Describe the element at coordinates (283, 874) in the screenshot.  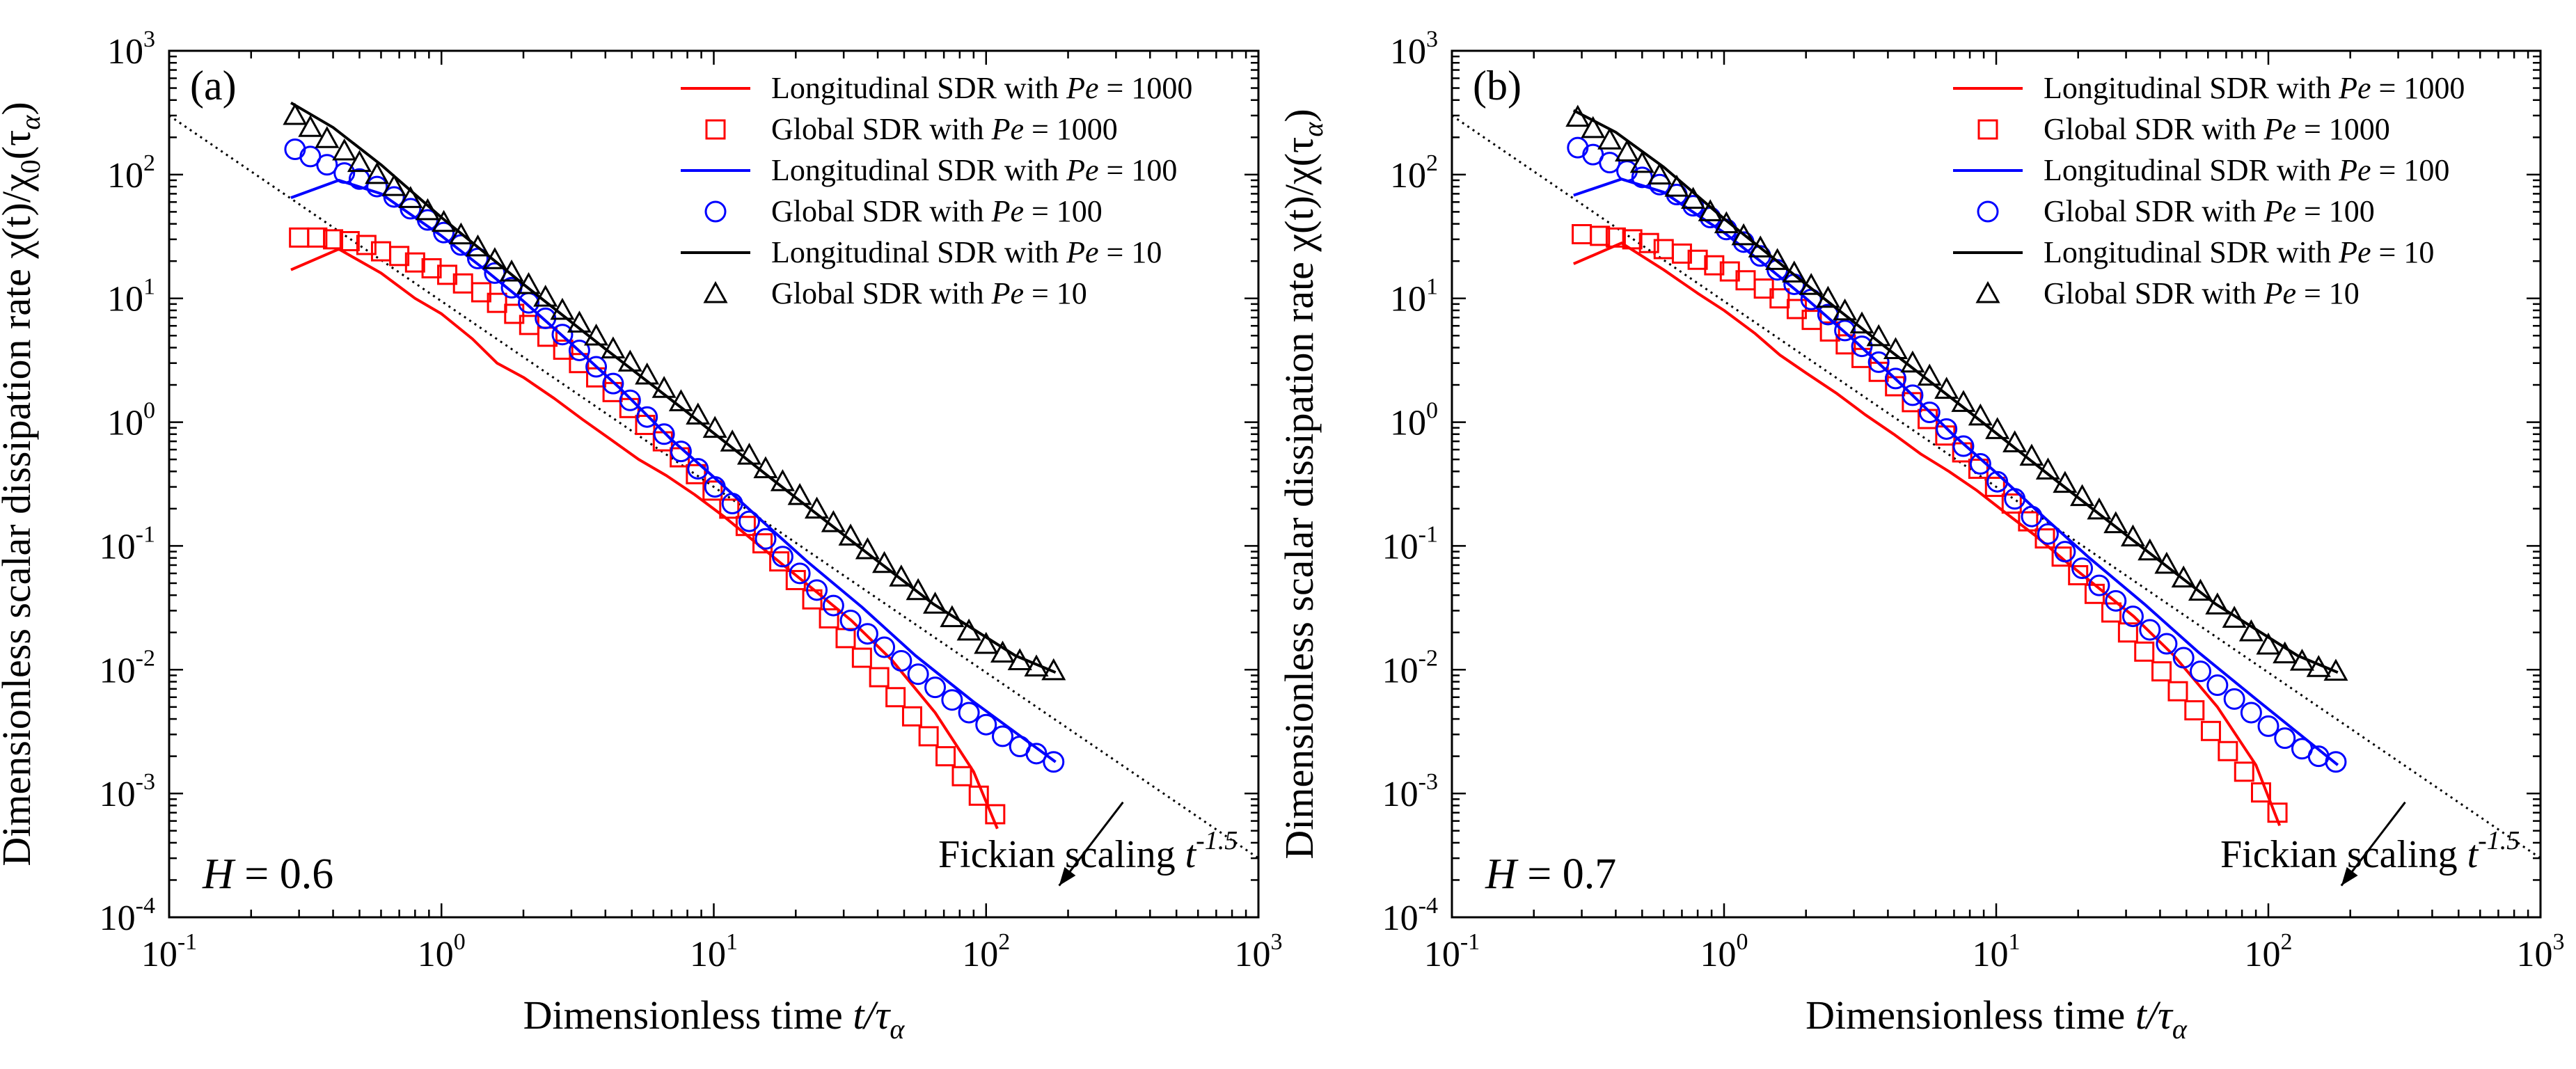
I see `h-value: = 0.6` at that location.